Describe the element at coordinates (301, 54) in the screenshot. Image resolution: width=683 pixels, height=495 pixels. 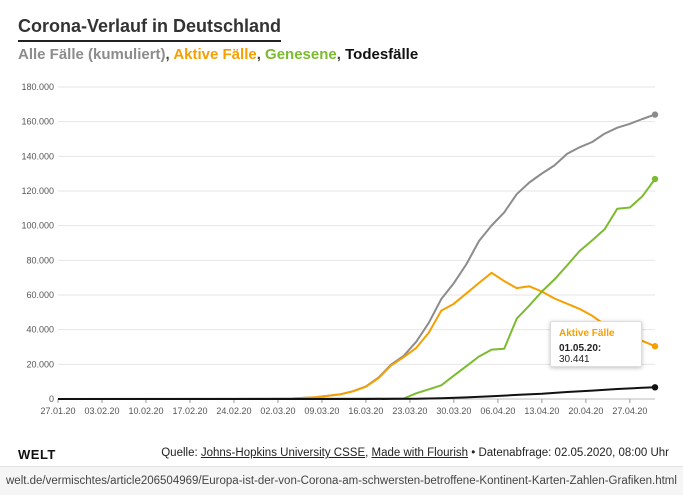
I see `legend-recovered: Genesene` at that location.